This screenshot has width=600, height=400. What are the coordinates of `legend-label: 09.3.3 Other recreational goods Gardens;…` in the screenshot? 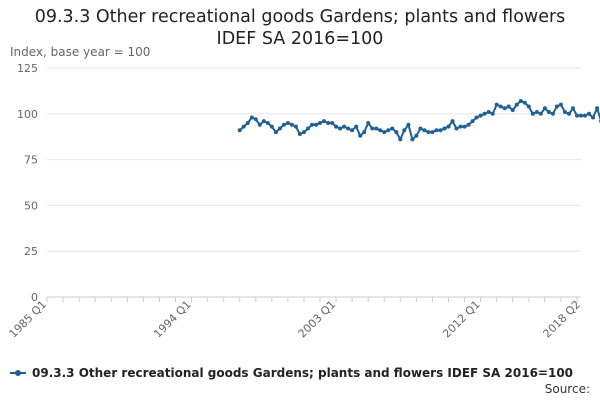 It's located at (303, 373).